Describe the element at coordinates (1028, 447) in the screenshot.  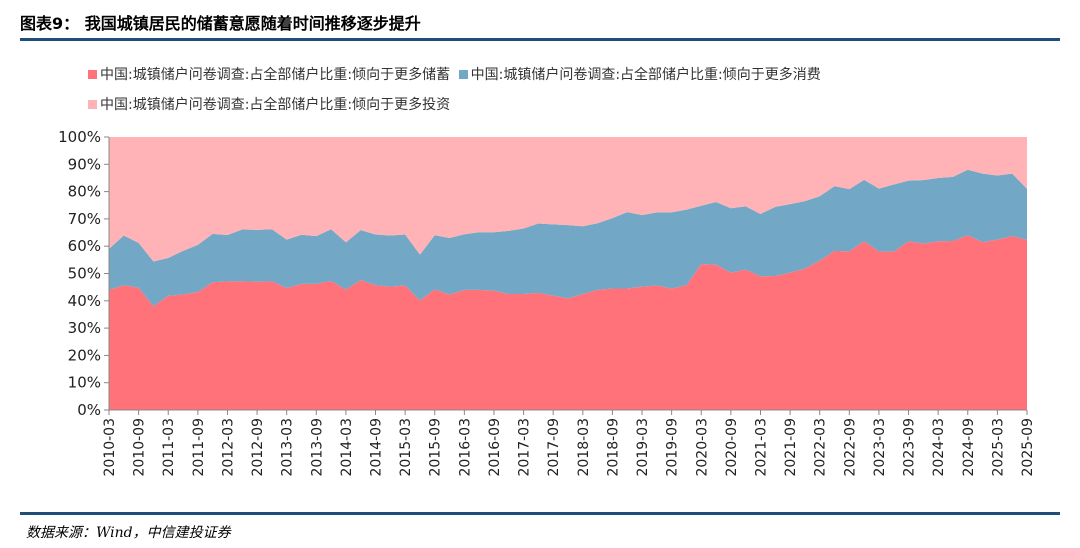
I see `x-tick-label: 2025-09` at that location.